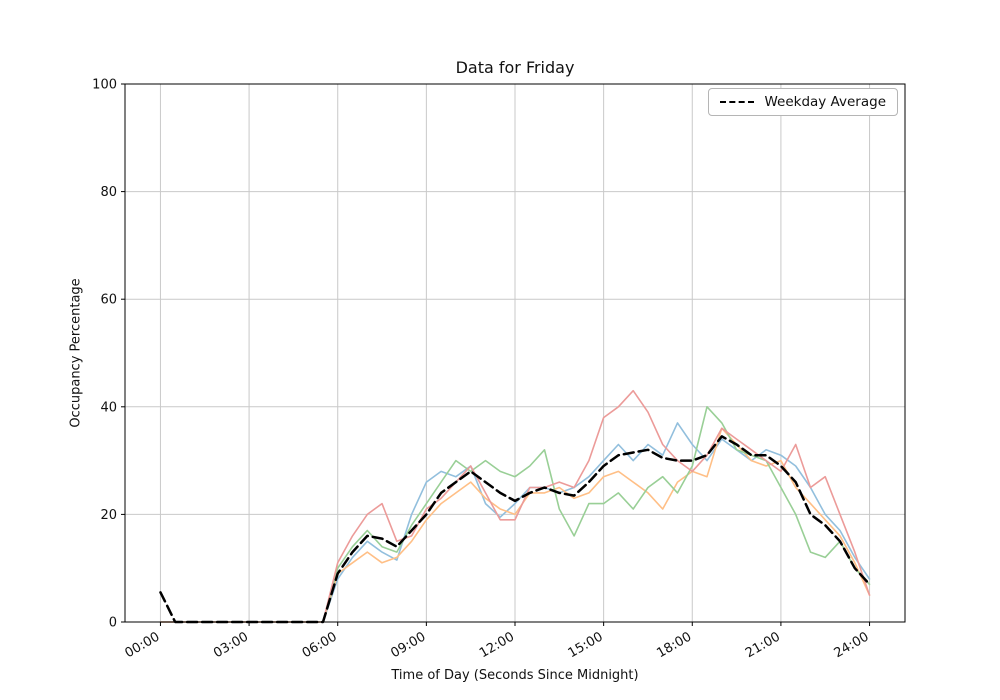 This screenshot has width=1000, height=700. Describe the element at coordinates (108, 192) in the screenshot. I see `y-tick-label: 80` at that location.